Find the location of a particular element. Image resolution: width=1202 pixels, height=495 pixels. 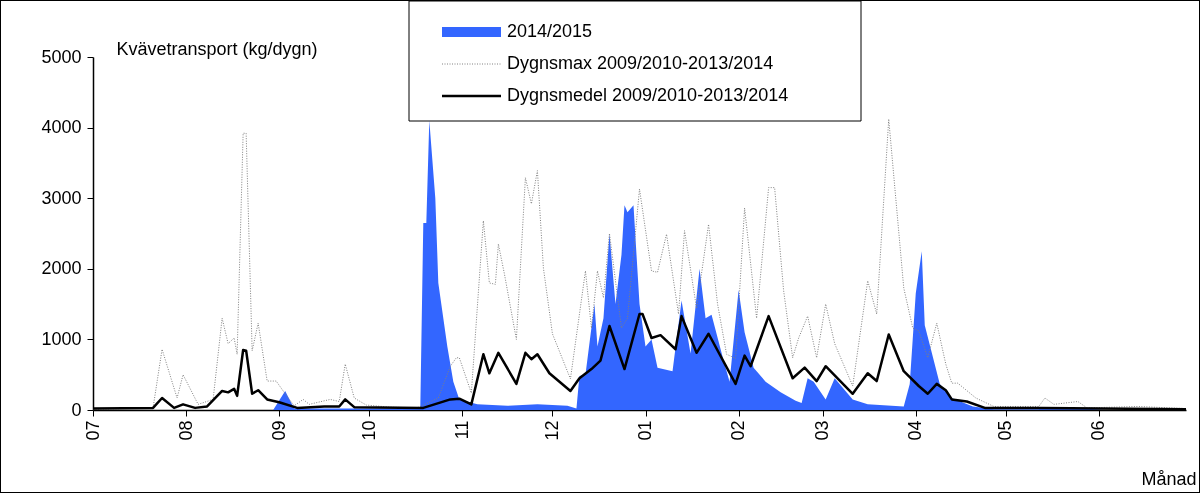

x-tick-label: 09 is located at coordinates (278, 430).